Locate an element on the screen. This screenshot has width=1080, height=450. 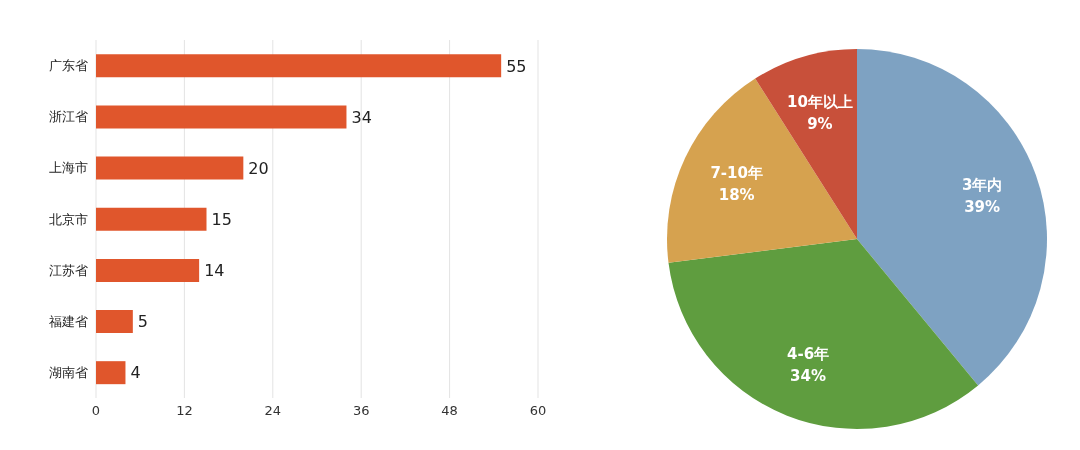
slice-label: 4-6年 is located at coordinates (808, 353).